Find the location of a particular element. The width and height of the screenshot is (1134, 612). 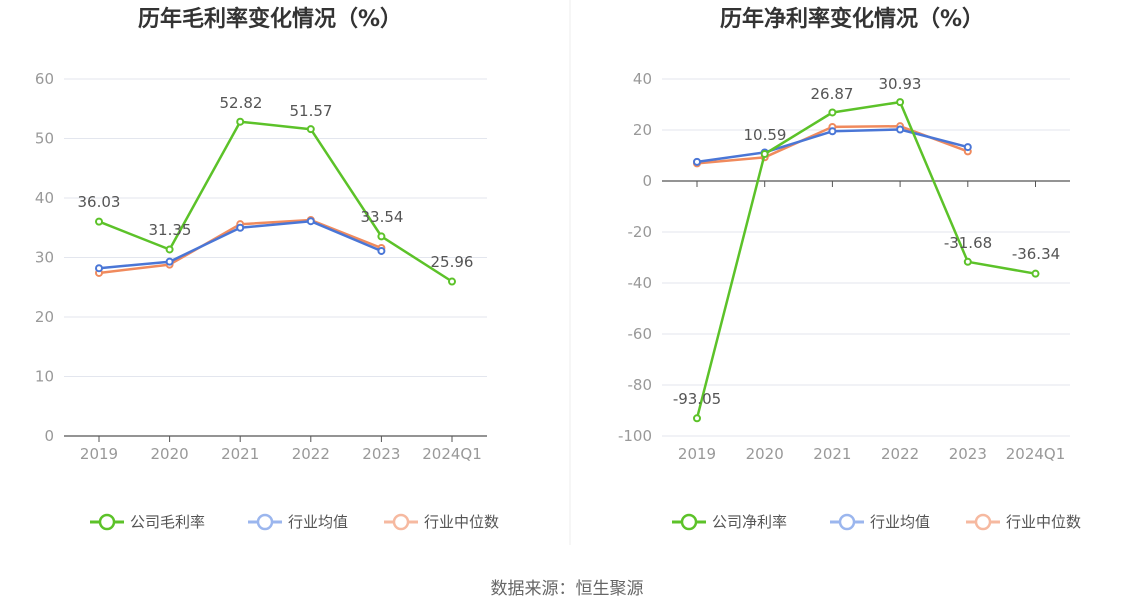

data-label: -36.34 is located at coordinates (1036, 254).